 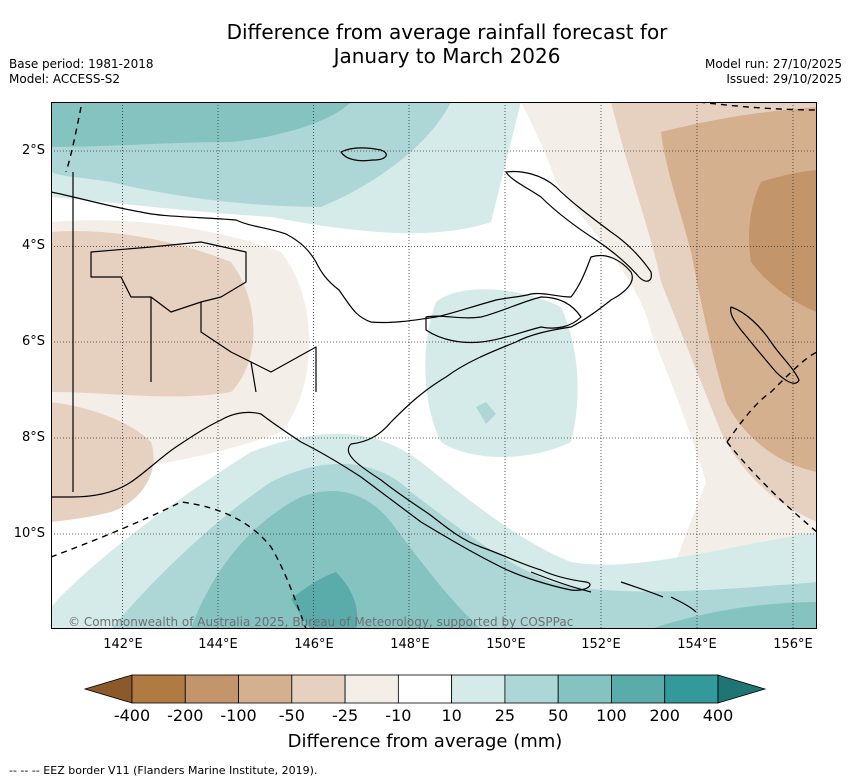 I want to click on colorbar-arrow-high, so click(x=742, y=689).